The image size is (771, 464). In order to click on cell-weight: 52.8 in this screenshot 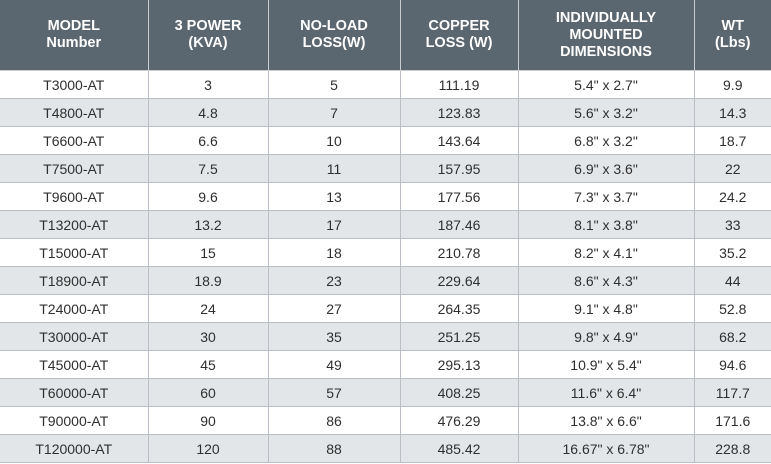, I will do `click(732, 308)`.